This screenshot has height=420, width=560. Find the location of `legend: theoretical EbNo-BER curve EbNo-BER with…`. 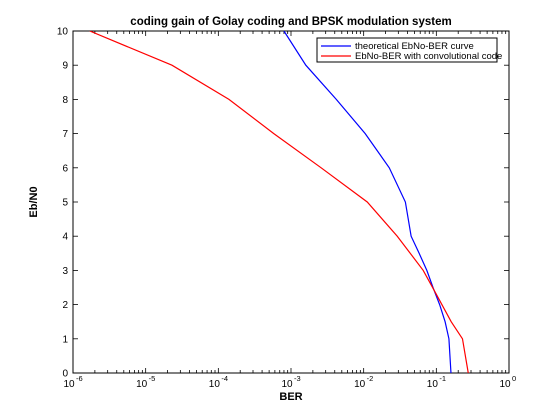

legend: theoretical EbNo-BER curve EbNo-BER with… is located at coordinates (409, 50).